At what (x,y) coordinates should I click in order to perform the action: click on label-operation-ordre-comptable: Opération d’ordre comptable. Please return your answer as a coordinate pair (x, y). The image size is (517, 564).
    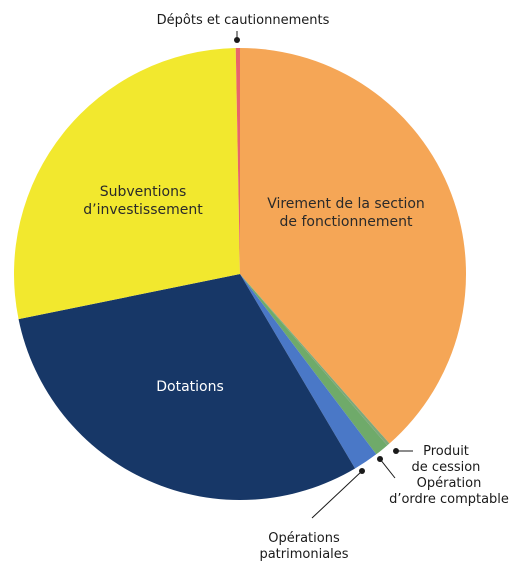
    Looking at the image, I should click on (449, 491).